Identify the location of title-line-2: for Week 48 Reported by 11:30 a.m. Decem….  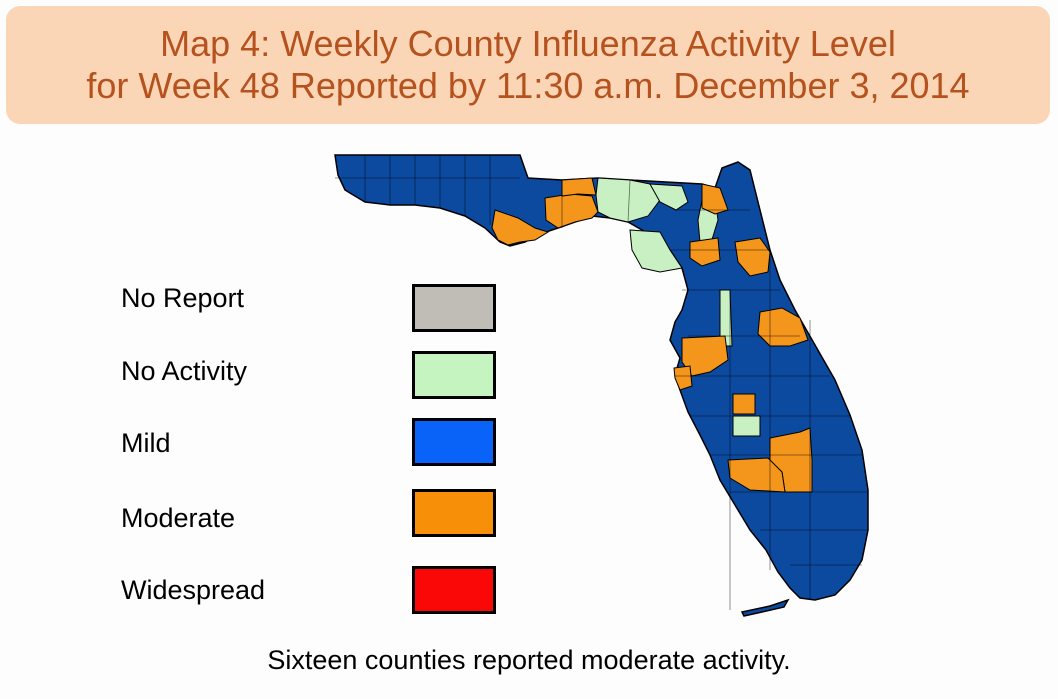
(528, 85).